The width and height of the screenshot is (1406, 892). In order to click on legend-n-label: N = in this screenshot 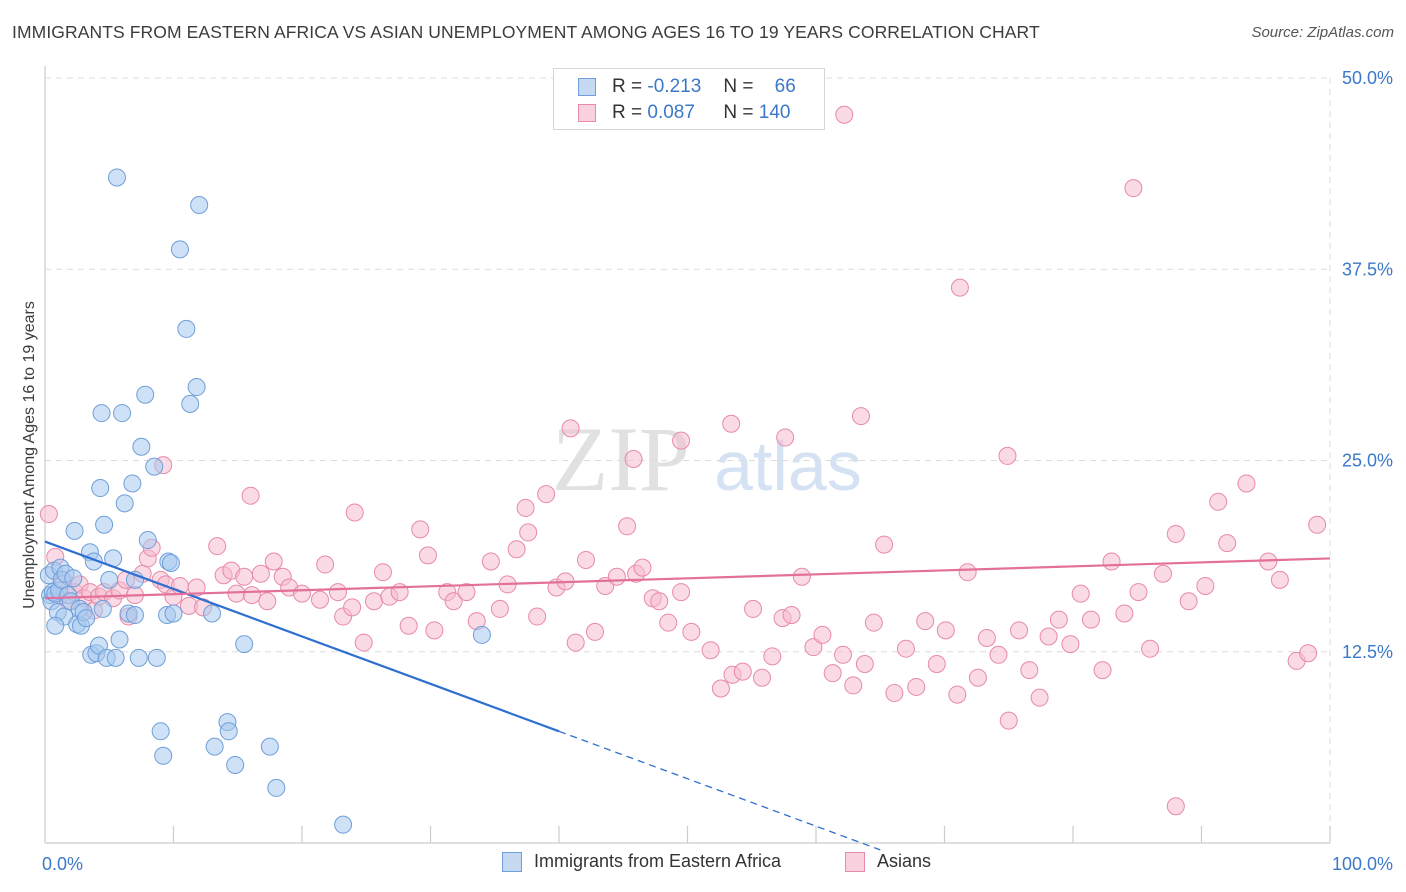, I will do `click(738, 86)`.